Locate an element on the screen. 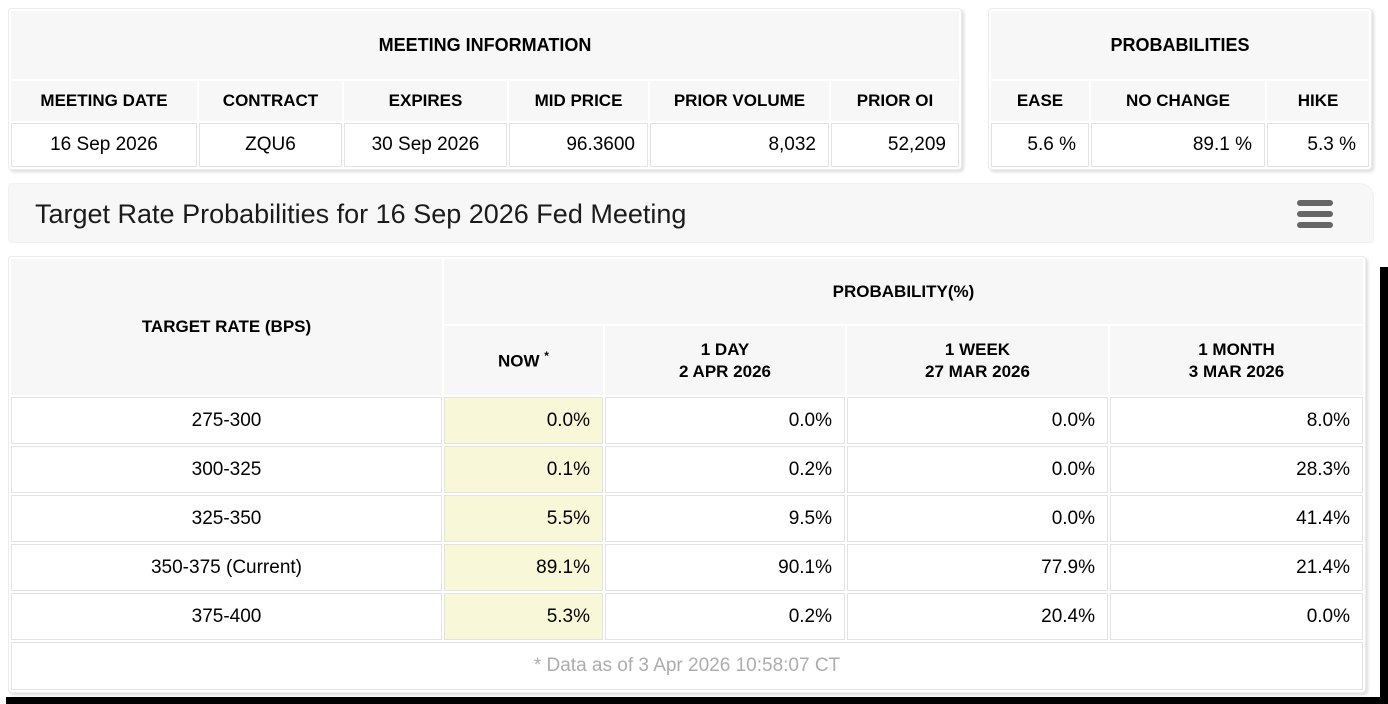 The width and height of the screenshot is (1388, 704). col-header-1-day: 1 DAY 2 APR 2026 is located at coordinates (725, 360).